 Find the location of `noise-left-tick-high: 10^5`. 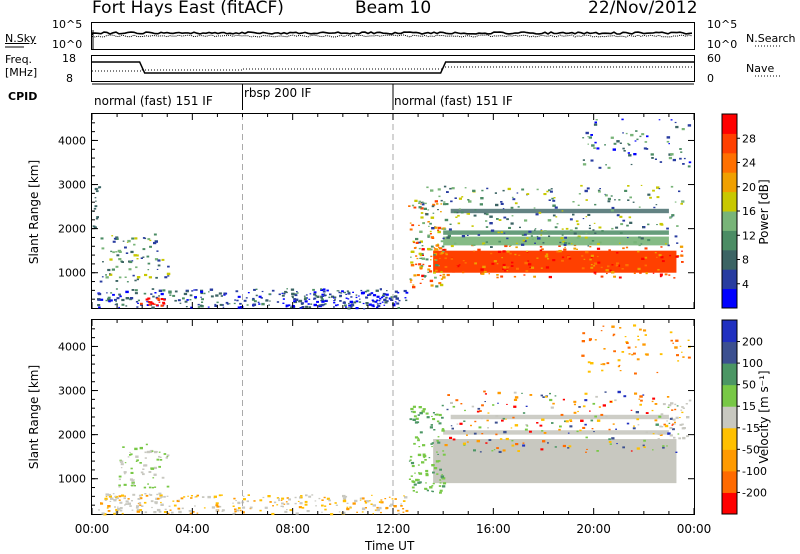

noise-left-tick-high: 10^5 is located at coordinates (67, 24).